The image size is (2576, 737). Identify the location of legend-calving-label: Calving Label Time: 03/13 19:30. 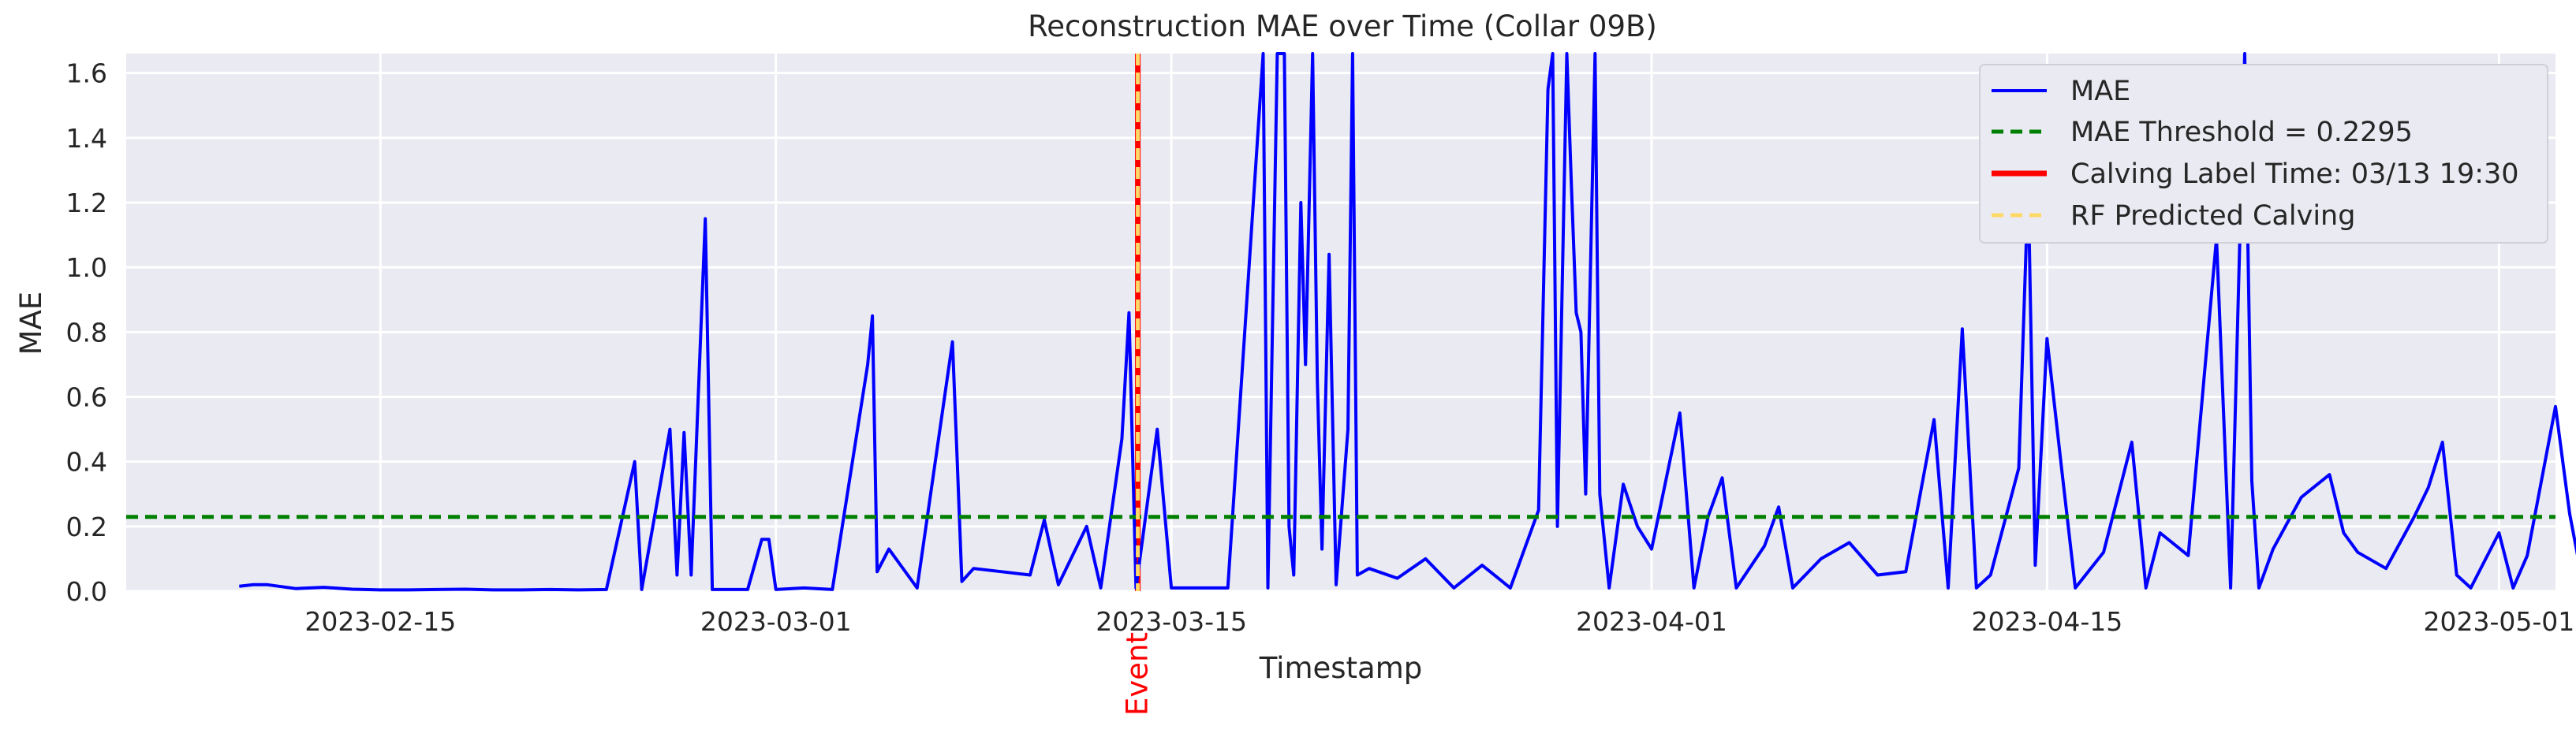
(2294, 174).